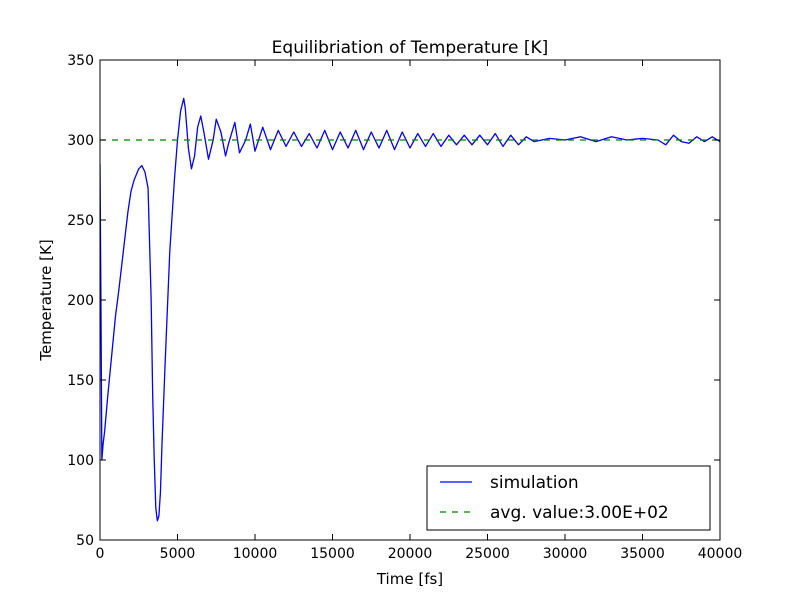 This screenshot has height=600, width=800. What do you see at coordinates (410, 48) in the screenshot?
I see `chart-title: Equilibriation of Temperature [K]` at bounding box center [410, 48].